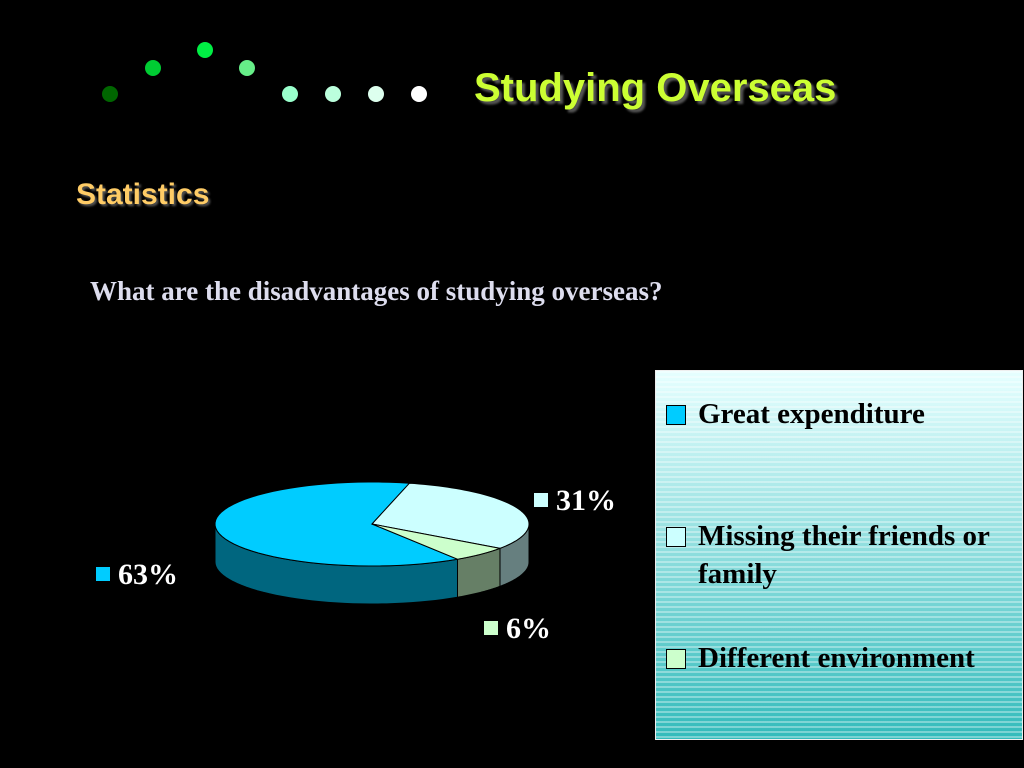 This screenshot has height=768, width=1024. I want to click on title: Studying Overseas, so click(655, 88).